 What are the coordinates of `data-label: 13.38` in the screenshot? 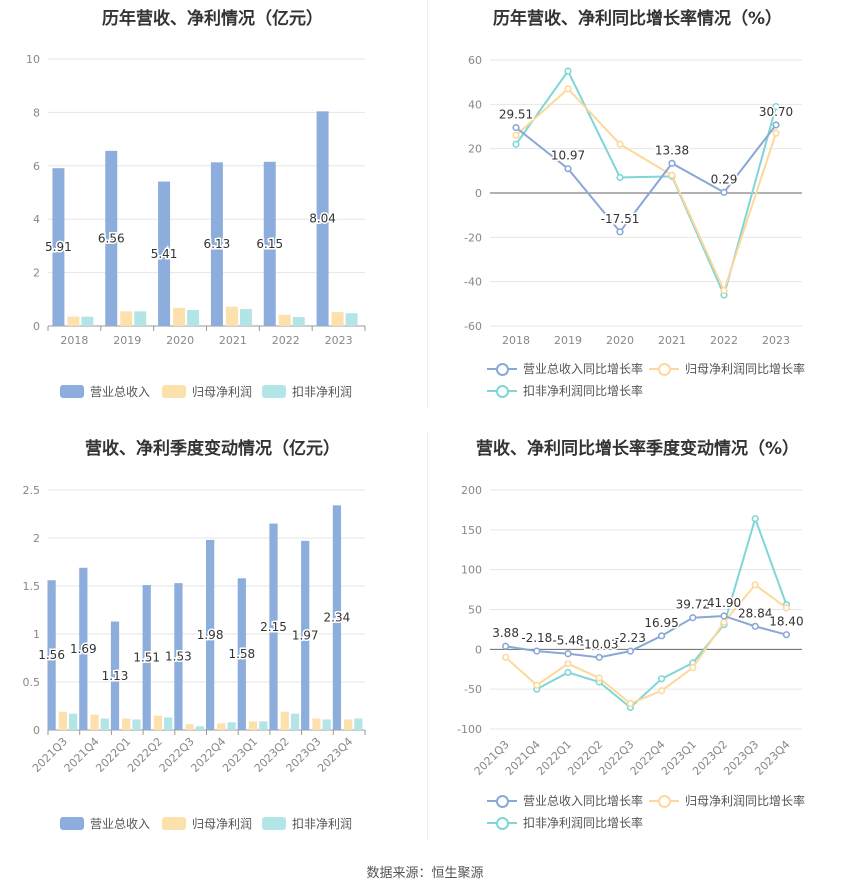 It's located at (672, 150).